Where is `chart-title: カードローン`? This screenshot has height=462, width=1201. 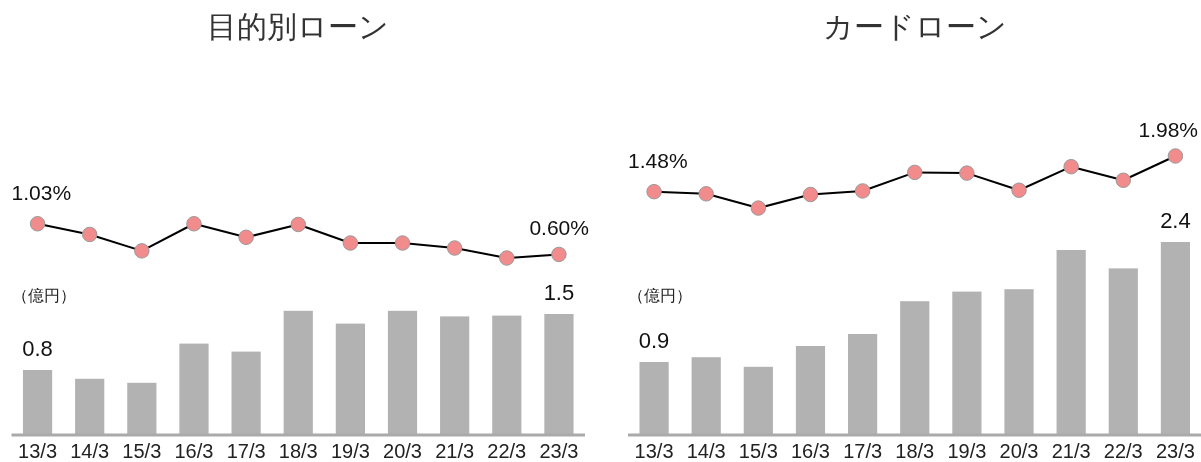
chart-title: カードローン is located at coordinates (914, 26).